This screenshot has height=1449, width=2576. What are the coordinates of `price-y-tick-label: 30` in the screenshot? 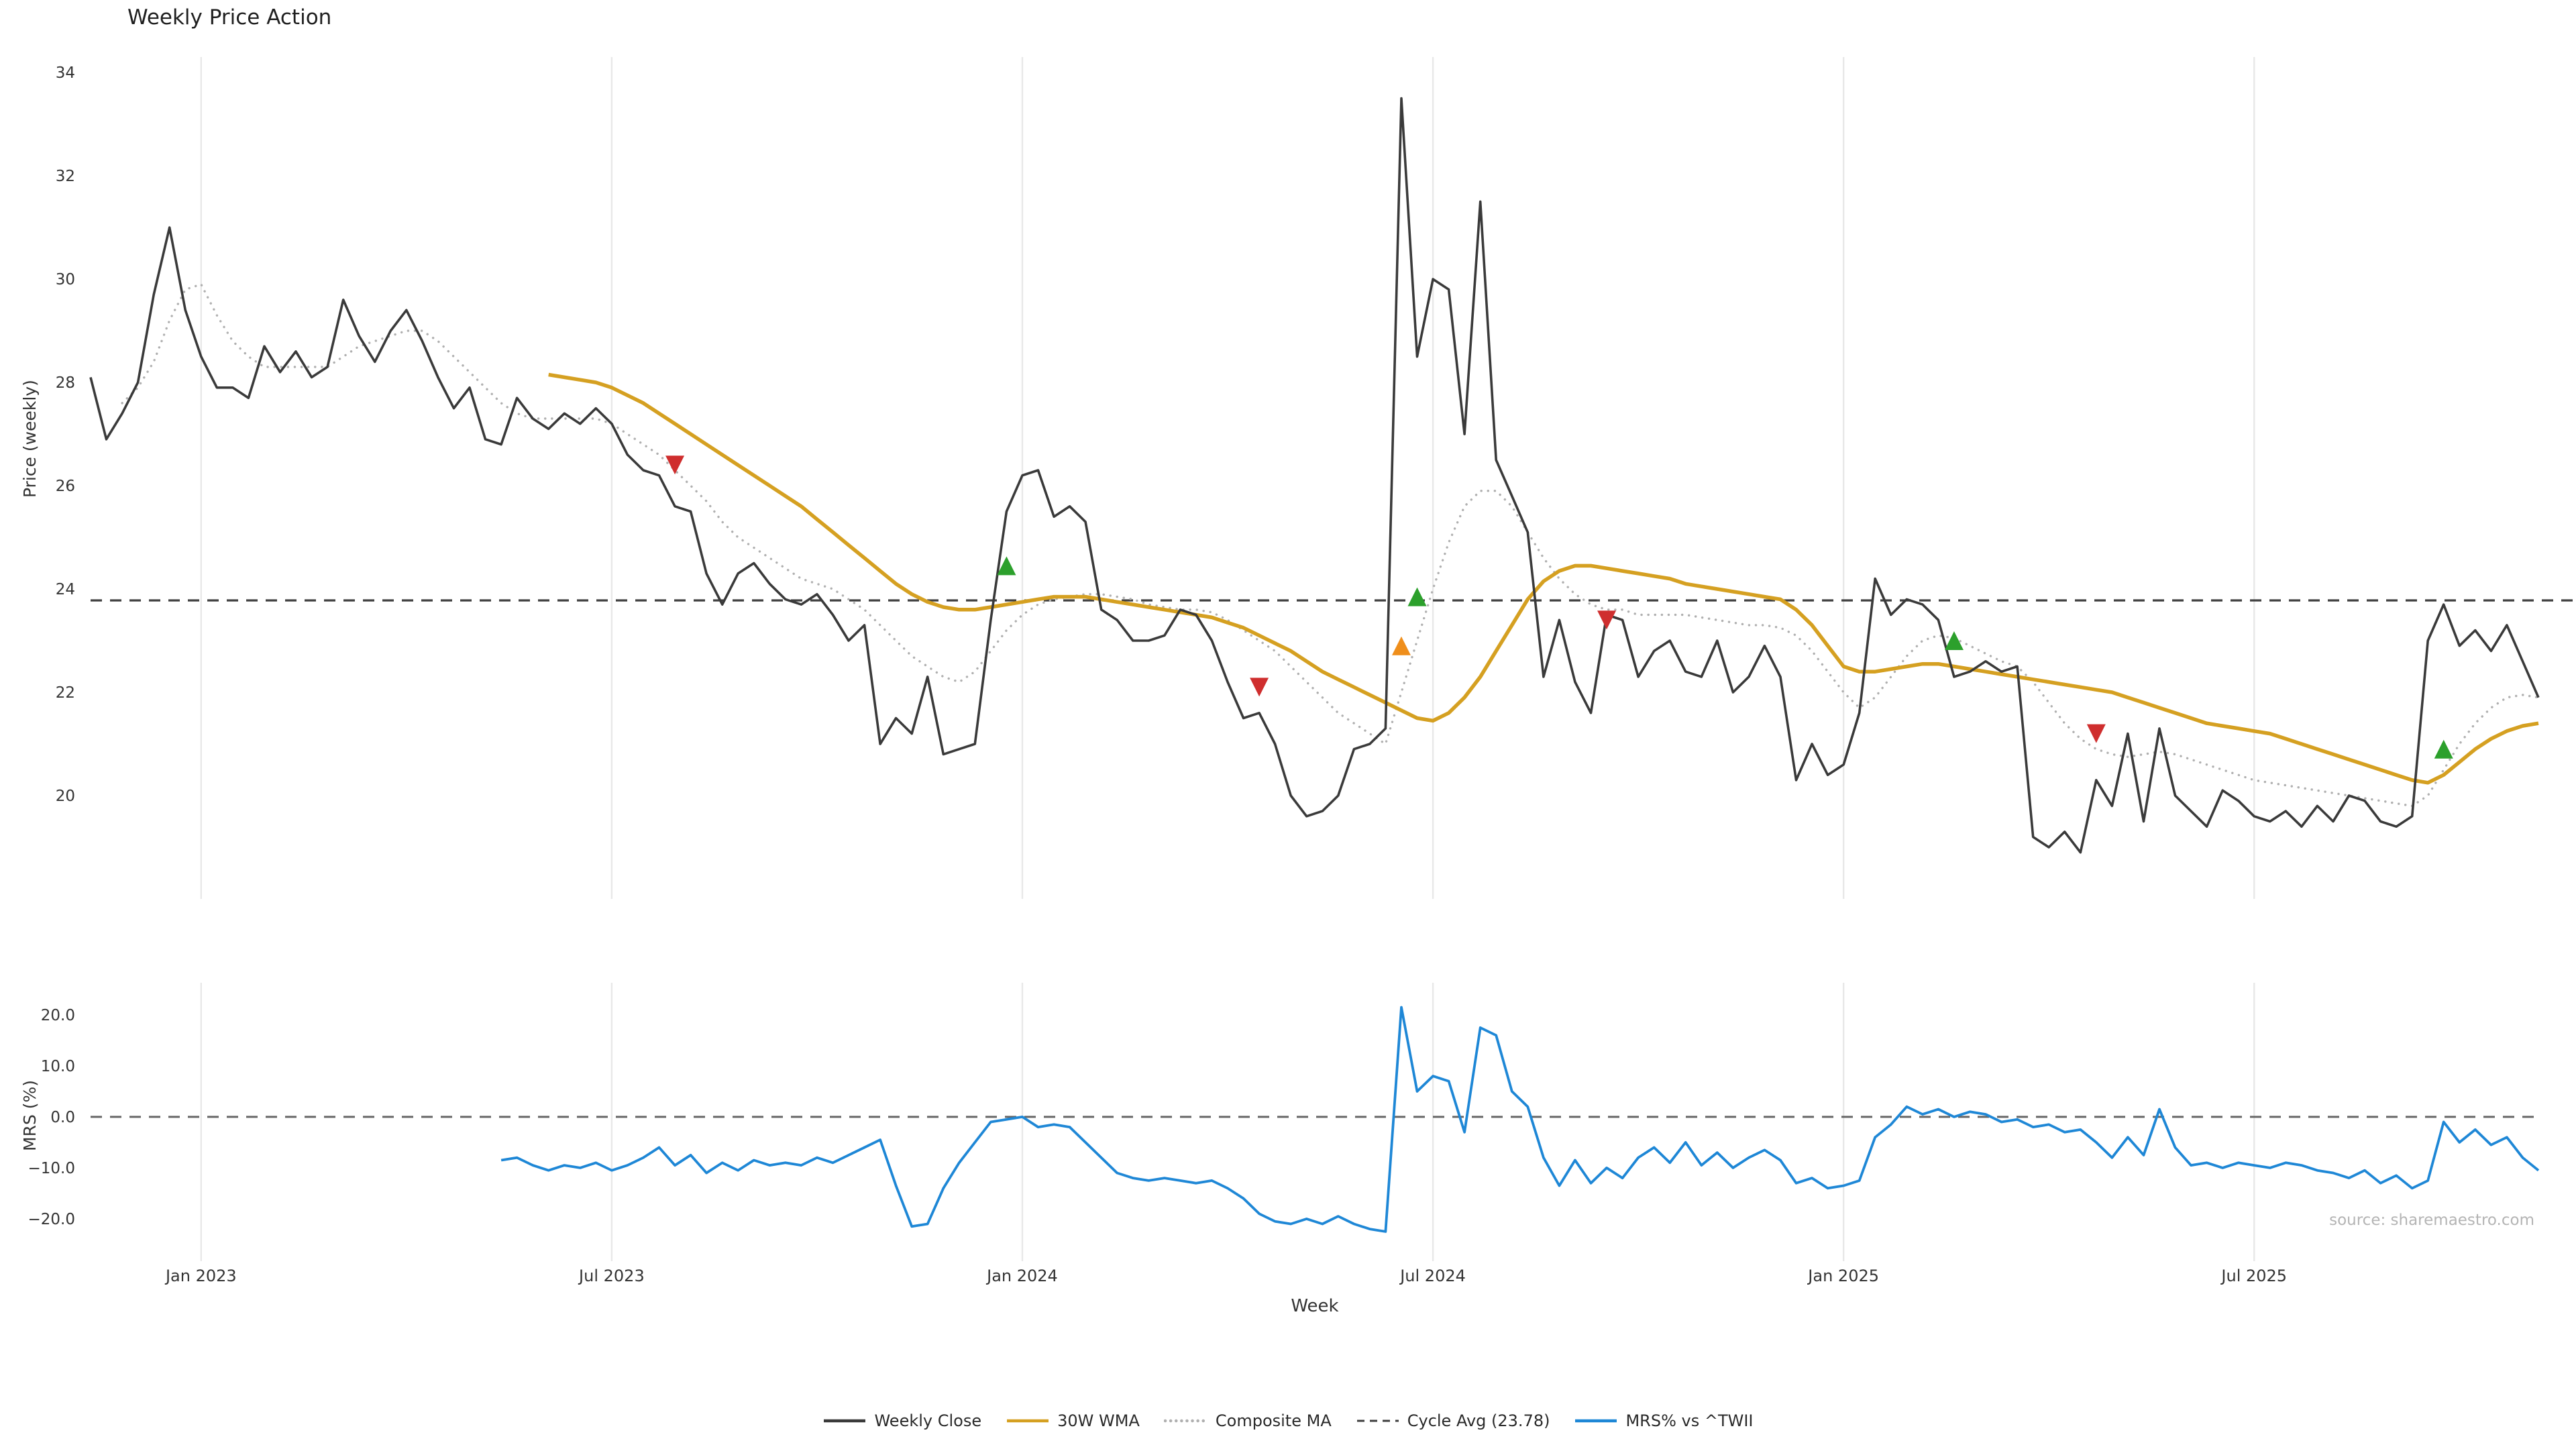 It's located at (65, 279).